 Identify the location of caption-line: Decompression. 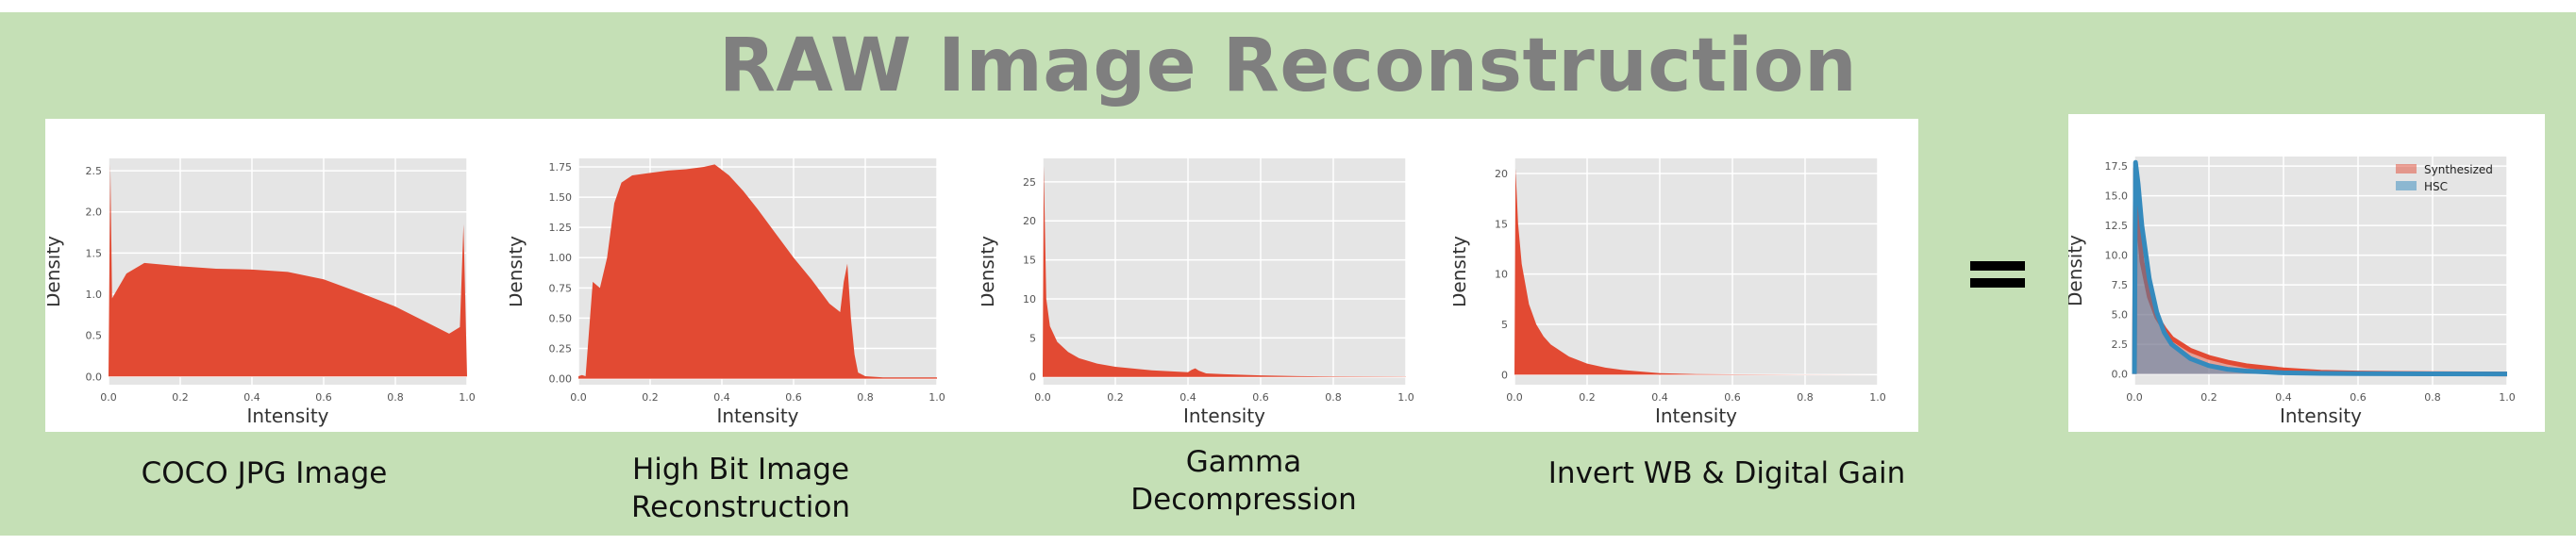
(1243, 500).